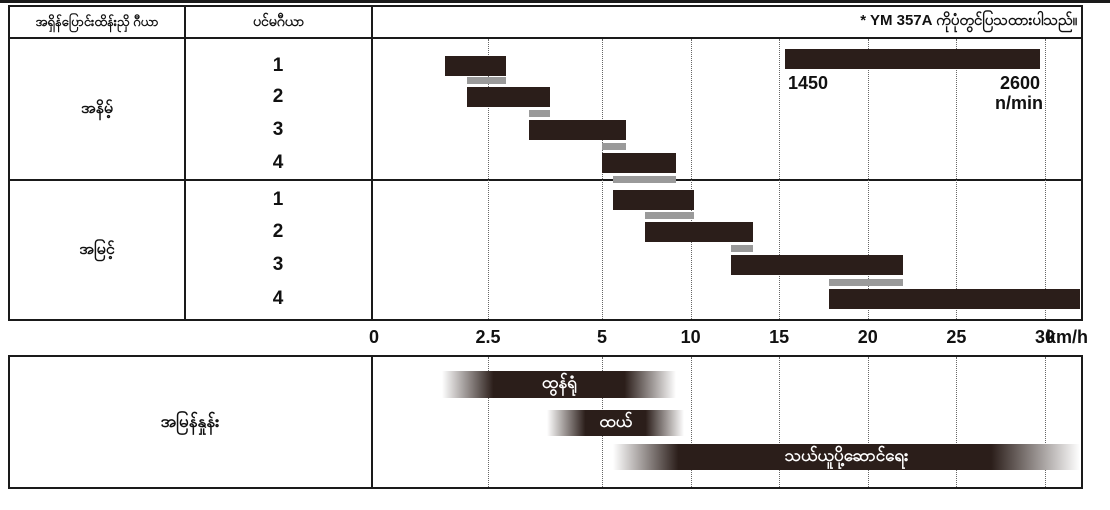 The image size is (1110, 510). Describe the element at coordinates (488, 422) in the screenshot. I see `gridline-bottom-2.5` at that location.